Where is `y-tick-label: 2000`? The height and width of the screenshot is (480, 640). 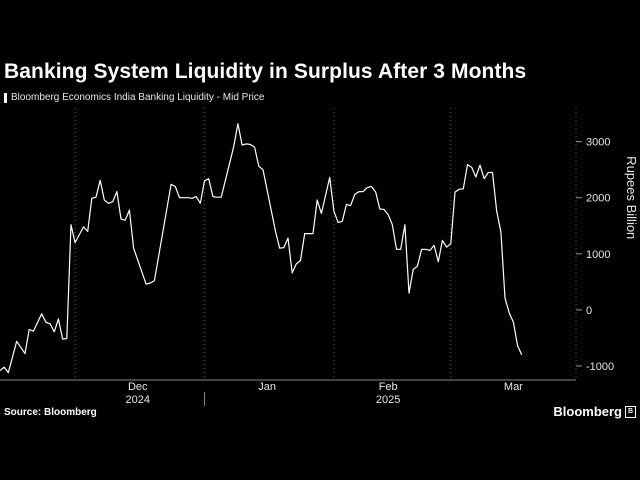 y-tick-label: 2000 is located at coordinates (598, 199).